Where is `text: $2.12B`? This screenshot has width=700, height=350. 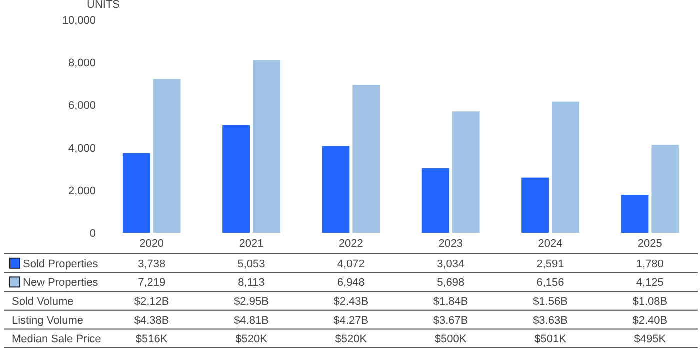
text: $2.12B is located at coordinates (152, 302).